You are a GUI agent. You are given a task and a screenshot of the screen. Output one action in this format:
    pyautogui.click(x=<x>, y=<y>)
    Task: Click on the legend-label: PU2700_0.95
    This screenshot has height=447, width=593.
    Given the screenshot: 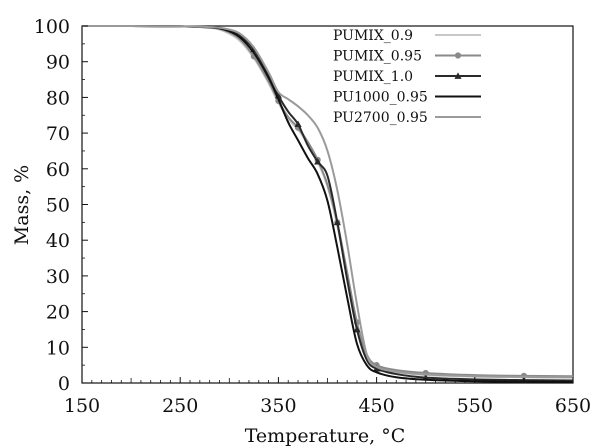 What is the action you would take?
    pyautogui.click(x=380, y=118)
    